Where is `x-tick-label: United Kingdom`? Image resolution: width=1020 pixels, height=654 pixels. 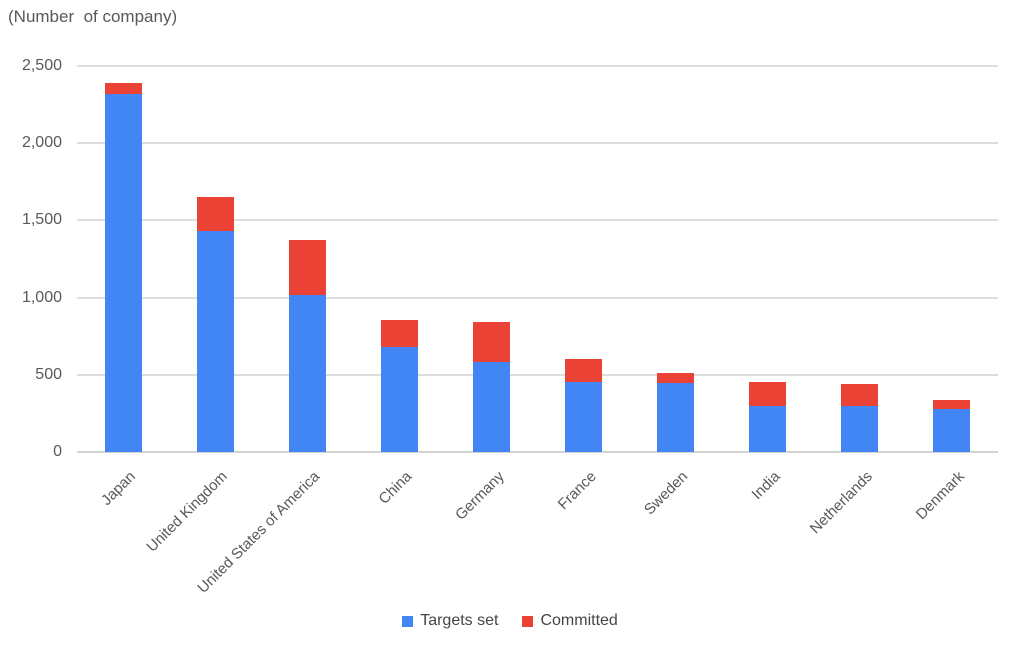 x-tick-label: United Kingdom is located at coordinates (187, 512).